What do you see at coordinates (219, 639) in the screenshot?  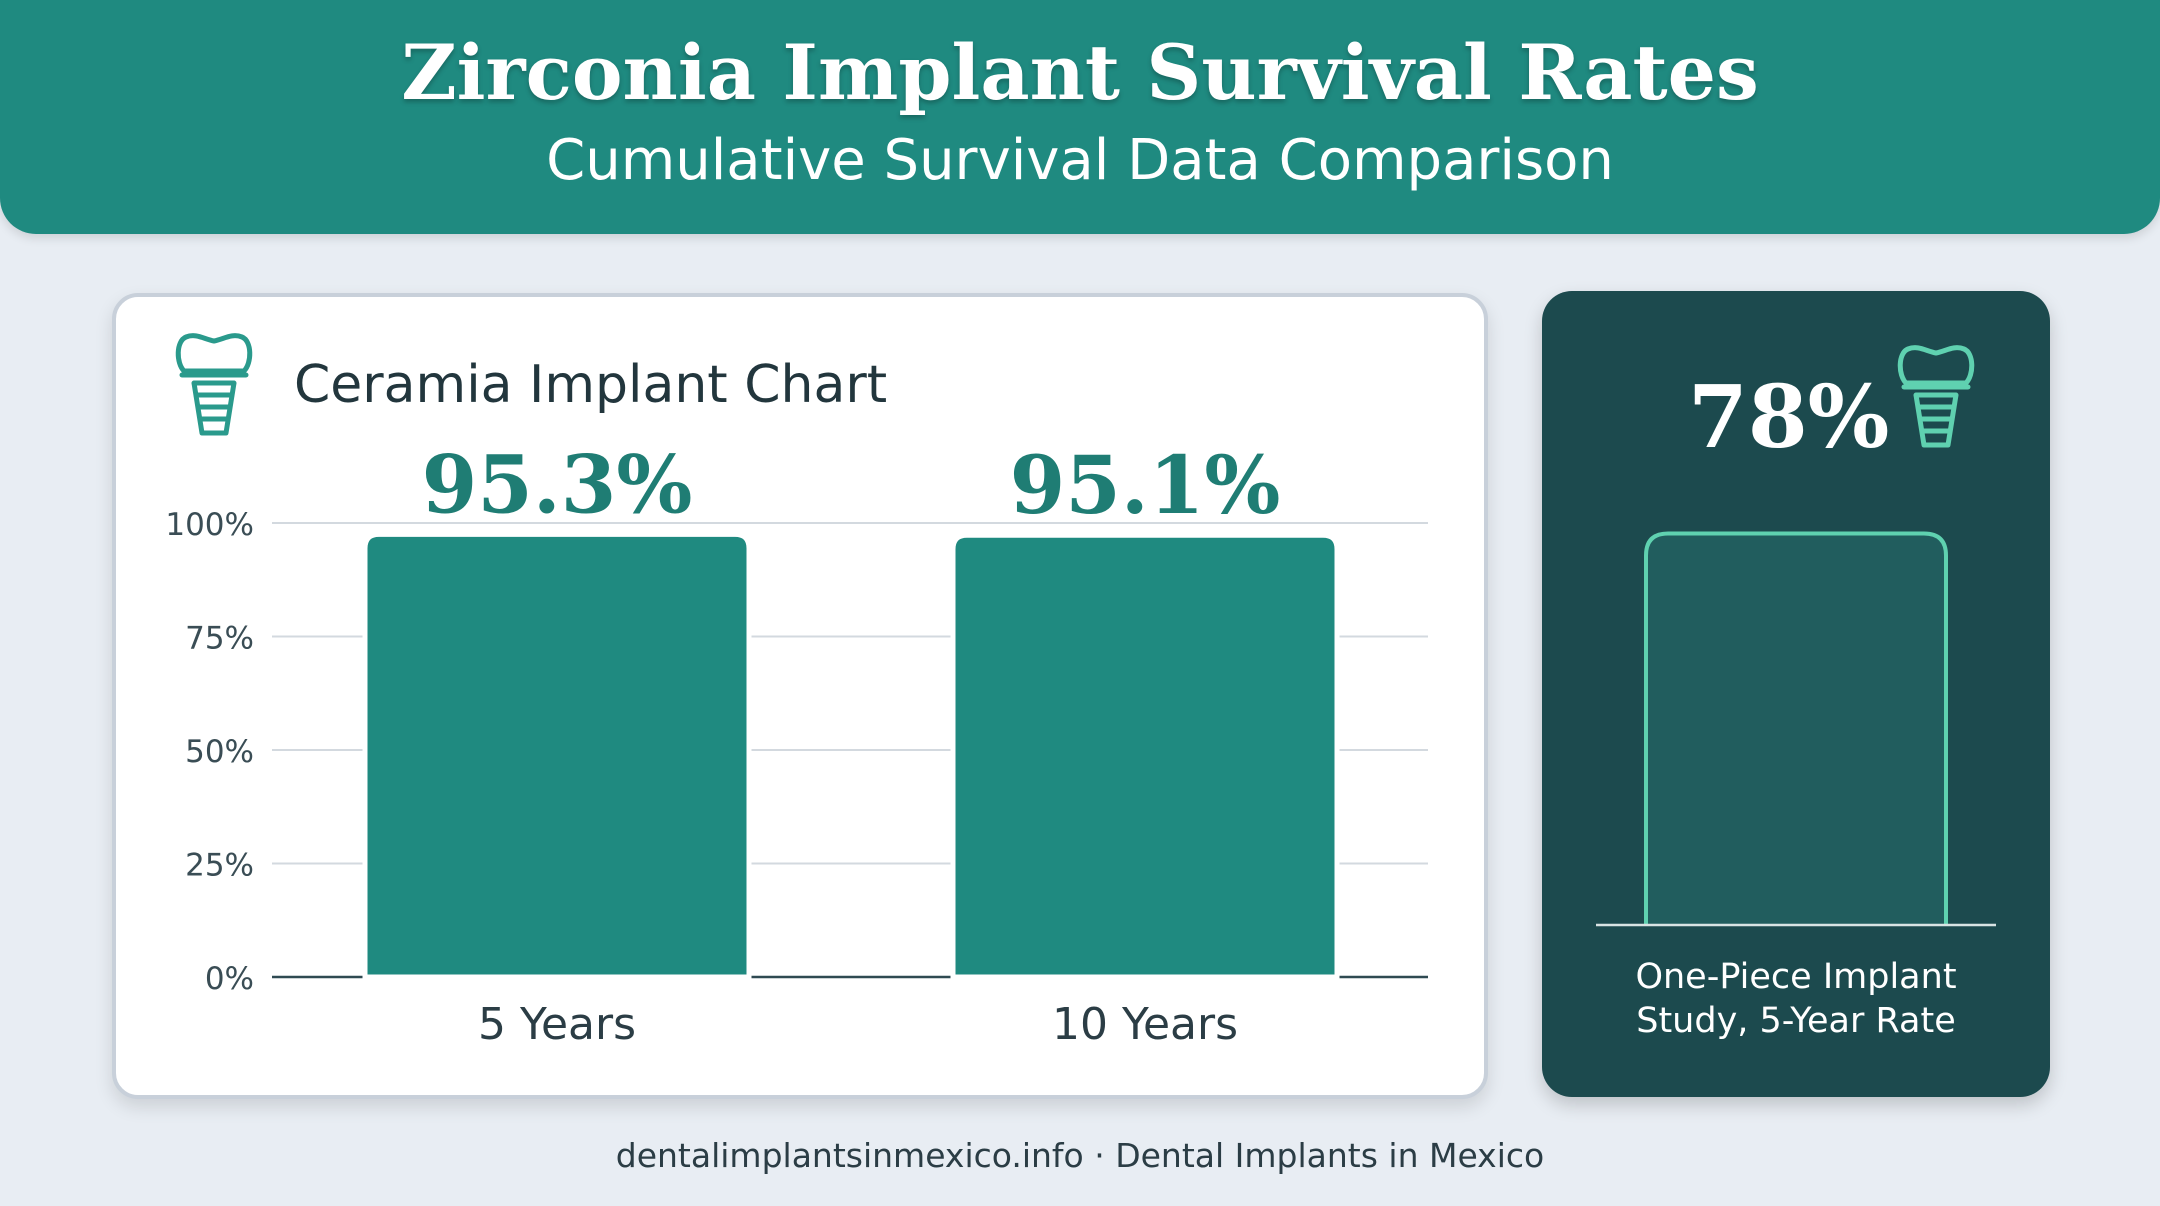 I see `y-tick-label: 75%` at bounding box center [219, 639].